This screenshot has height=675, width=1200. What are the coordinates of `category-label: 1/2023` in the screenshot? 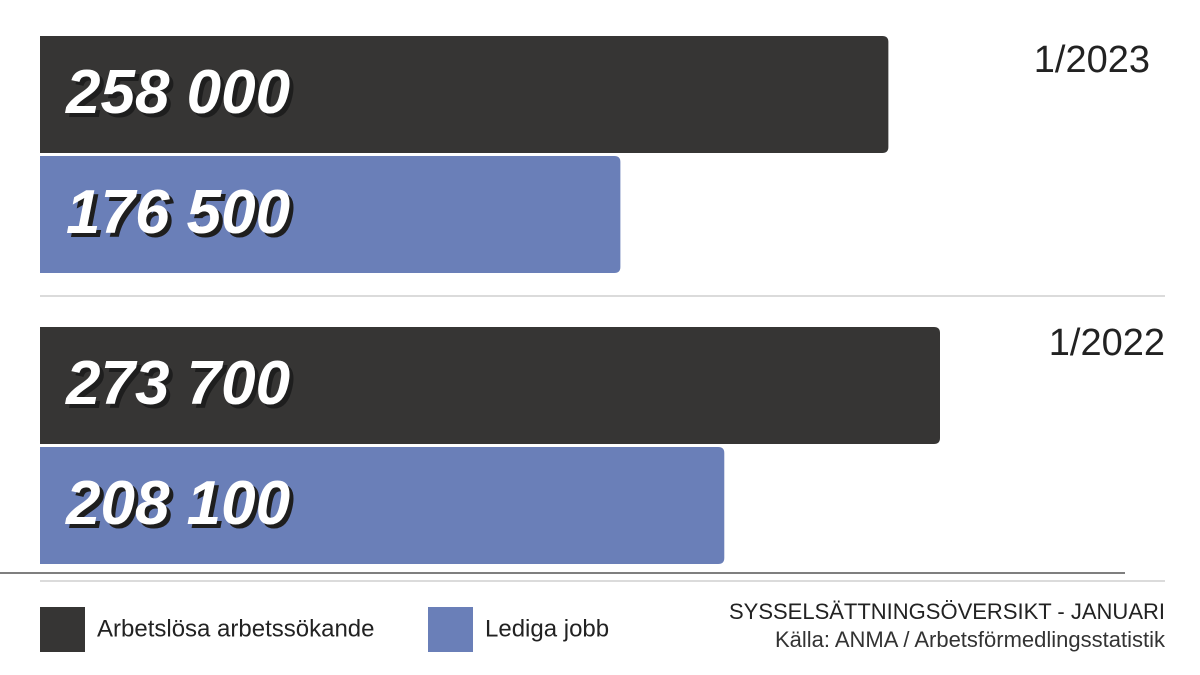 It's located at (1092, 60).